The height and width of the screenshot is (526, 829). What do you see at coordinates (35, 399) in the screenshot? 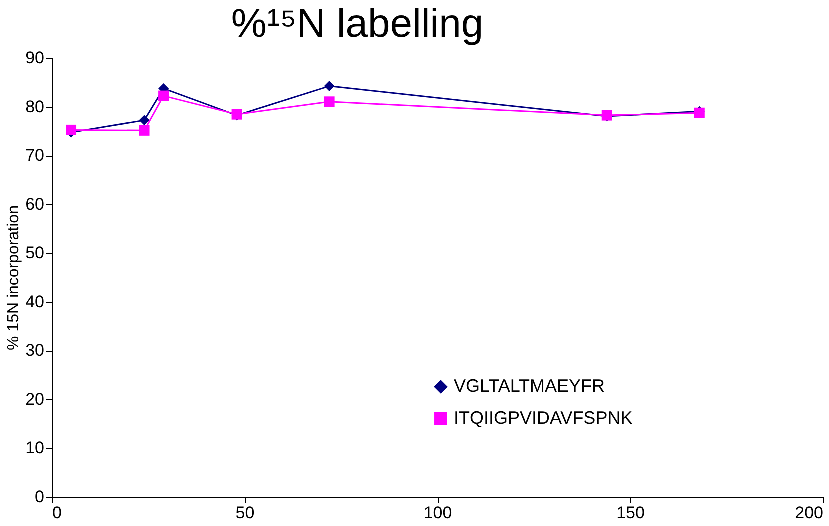
I see `y-tick-label: 20` at bounding box center [35, 399].